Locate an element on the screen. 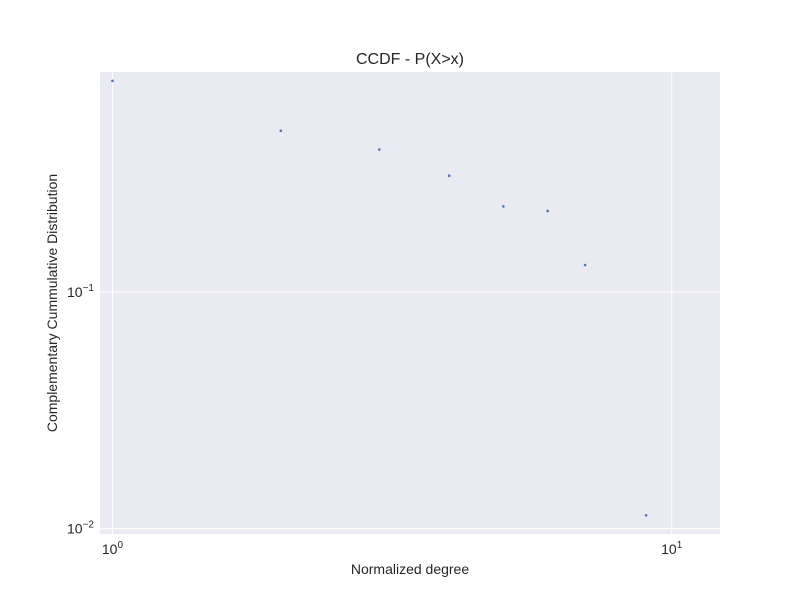 The width and height of the screenshot is (800, 600). y-tick-labels: 10⁻¹ 10⁻² is located at coordinates (80, 410).